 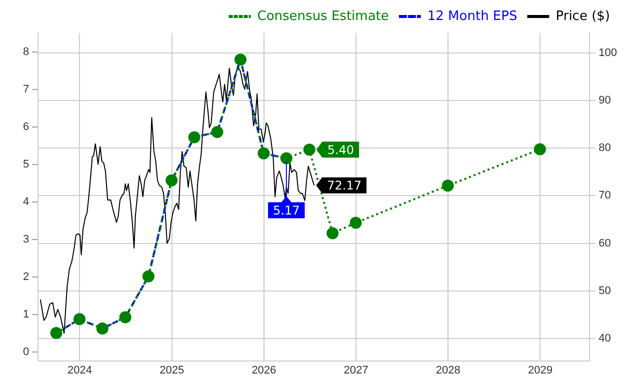 What do you see at coordinates (340, 149) in the screenshot?
I see `data-label: 5.40` at bounding box center [340, 149].